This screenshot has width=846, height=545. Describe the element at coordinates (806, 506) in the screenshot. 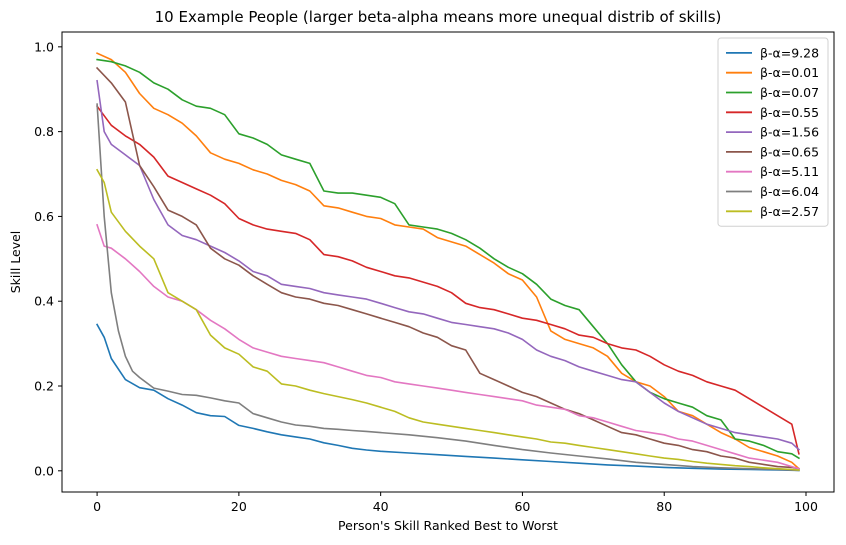

I see `x-tick-label: 100` at that location.